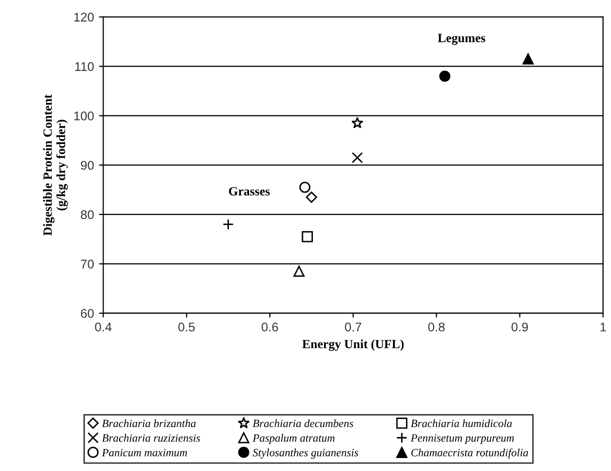  Describe the element at coordinates (87, 264) in the screenshot. I see `y-tick-label: 70` at that location.